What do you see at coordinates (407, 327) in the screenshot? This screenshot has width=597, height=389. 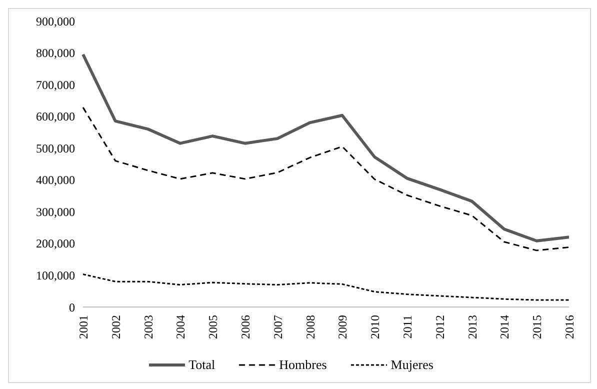 I see `x-tick-label: 2011` at bounding box center [407, 327].